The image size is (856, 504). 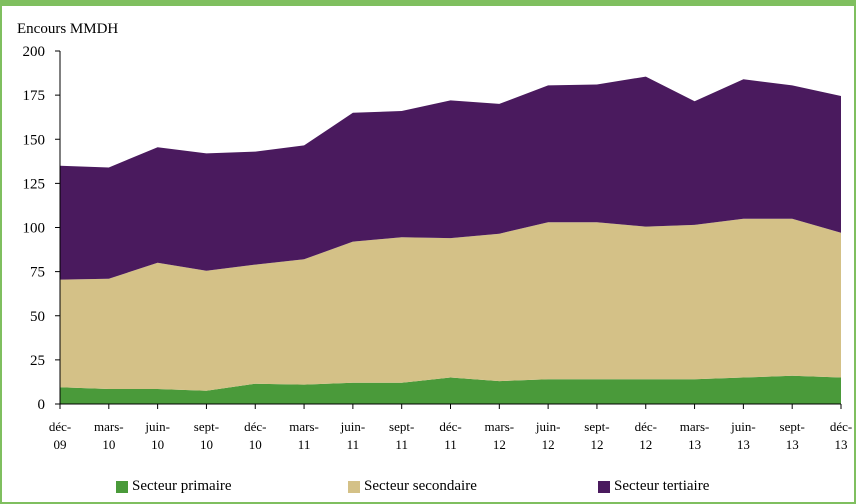 I want to click on y-tick-label-2: 50, so click(x=37, y=317).